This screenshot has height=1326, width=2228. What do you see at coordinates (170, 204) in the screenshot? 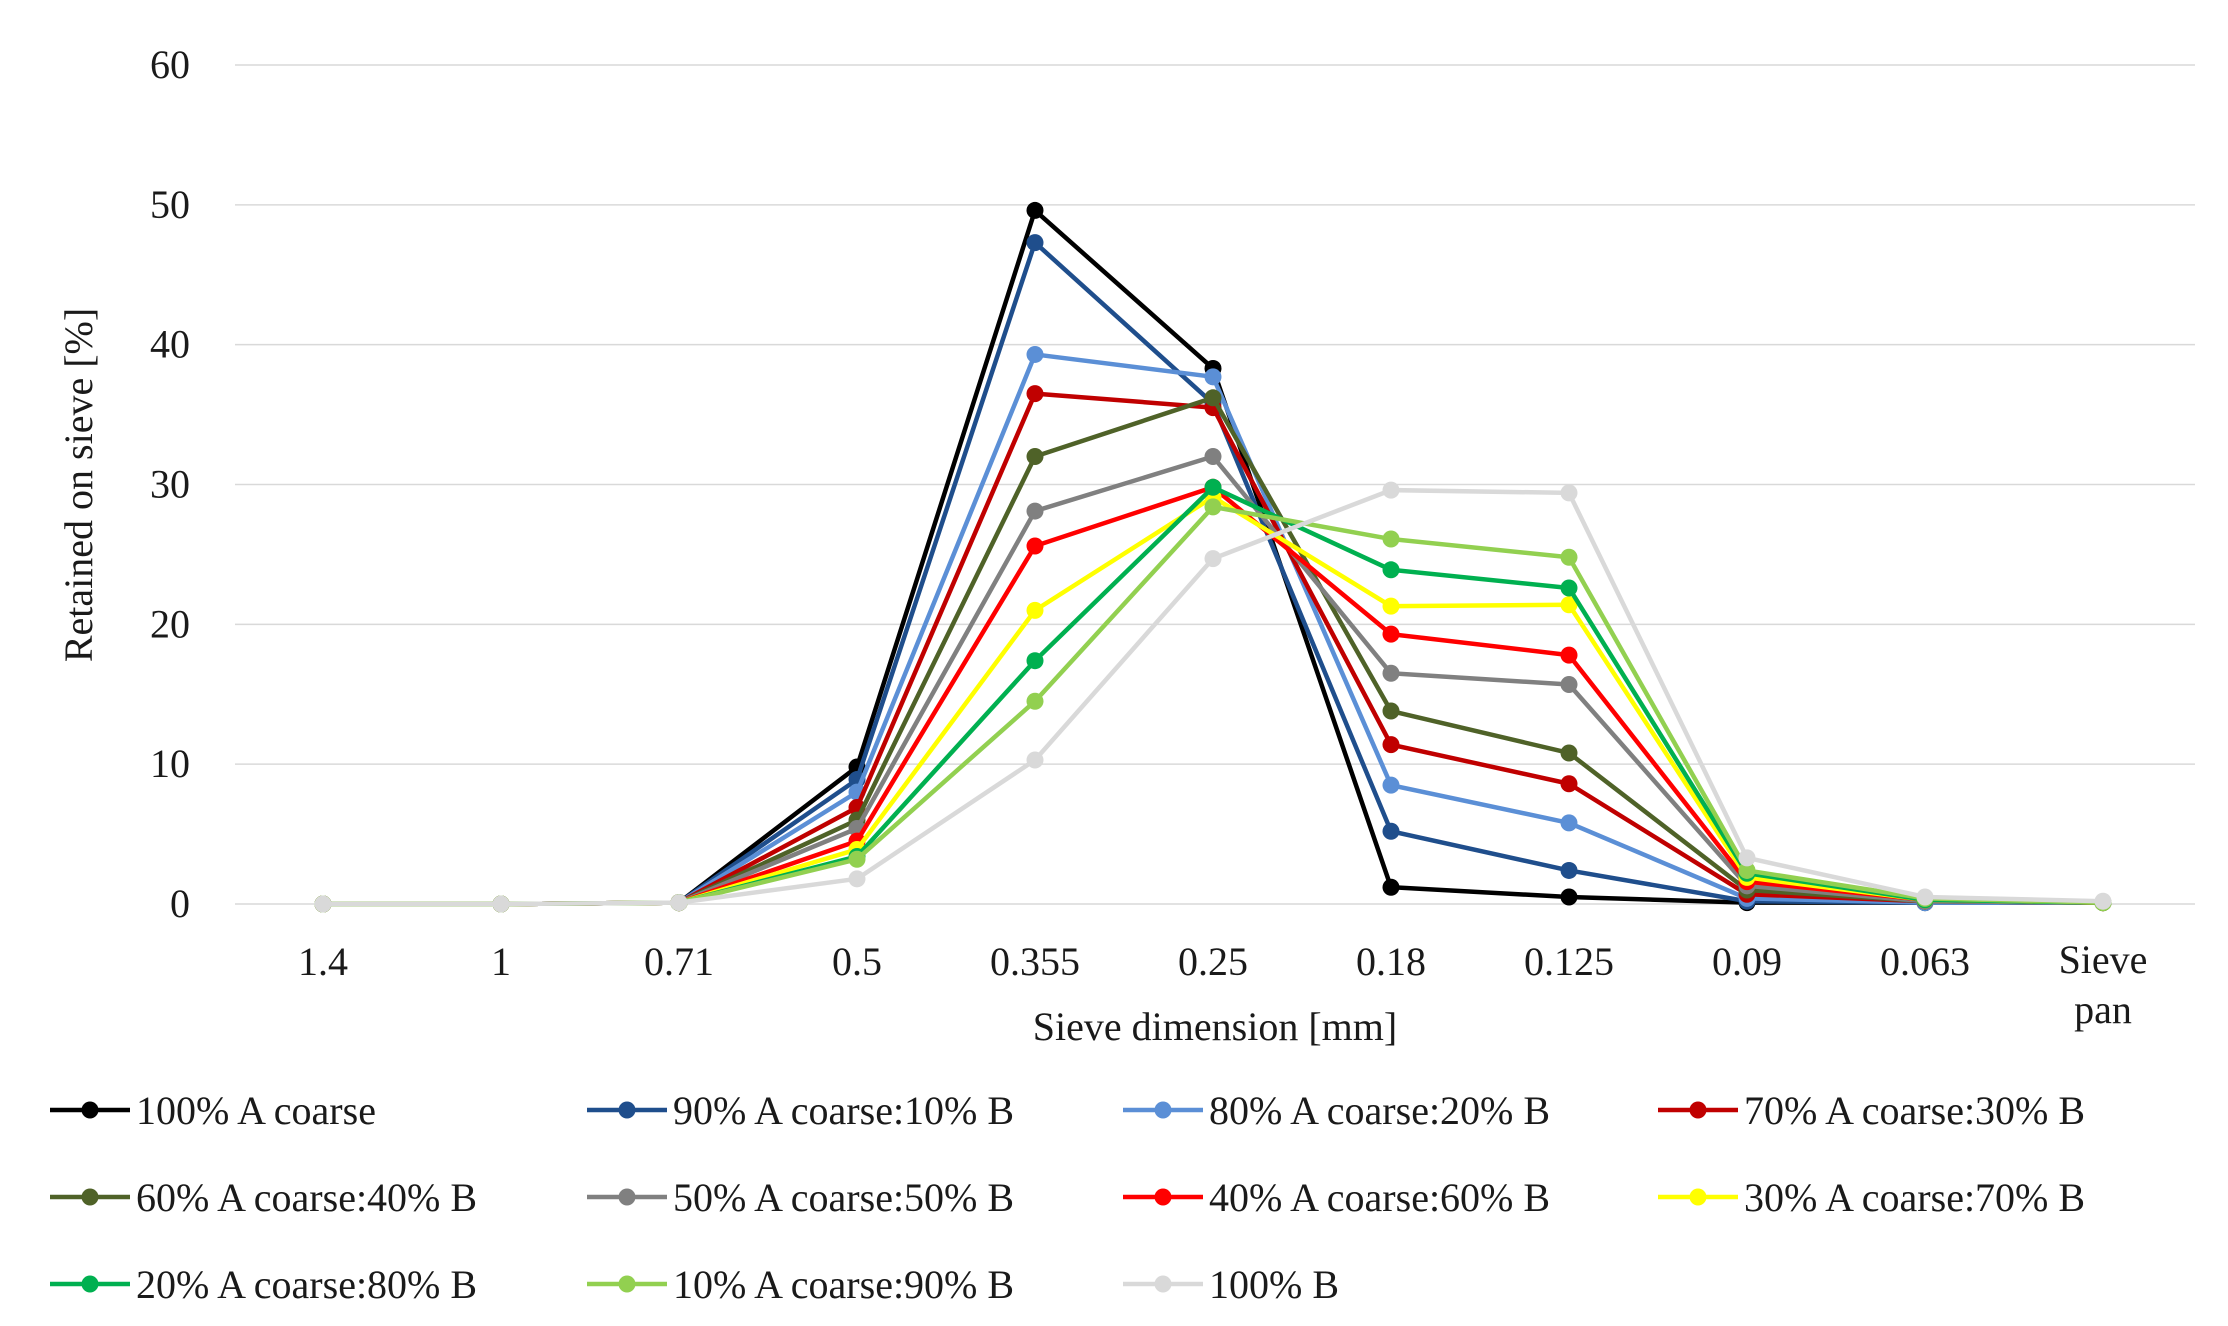
I see `y-tick-label: 50` at bounding box center [170, 204].